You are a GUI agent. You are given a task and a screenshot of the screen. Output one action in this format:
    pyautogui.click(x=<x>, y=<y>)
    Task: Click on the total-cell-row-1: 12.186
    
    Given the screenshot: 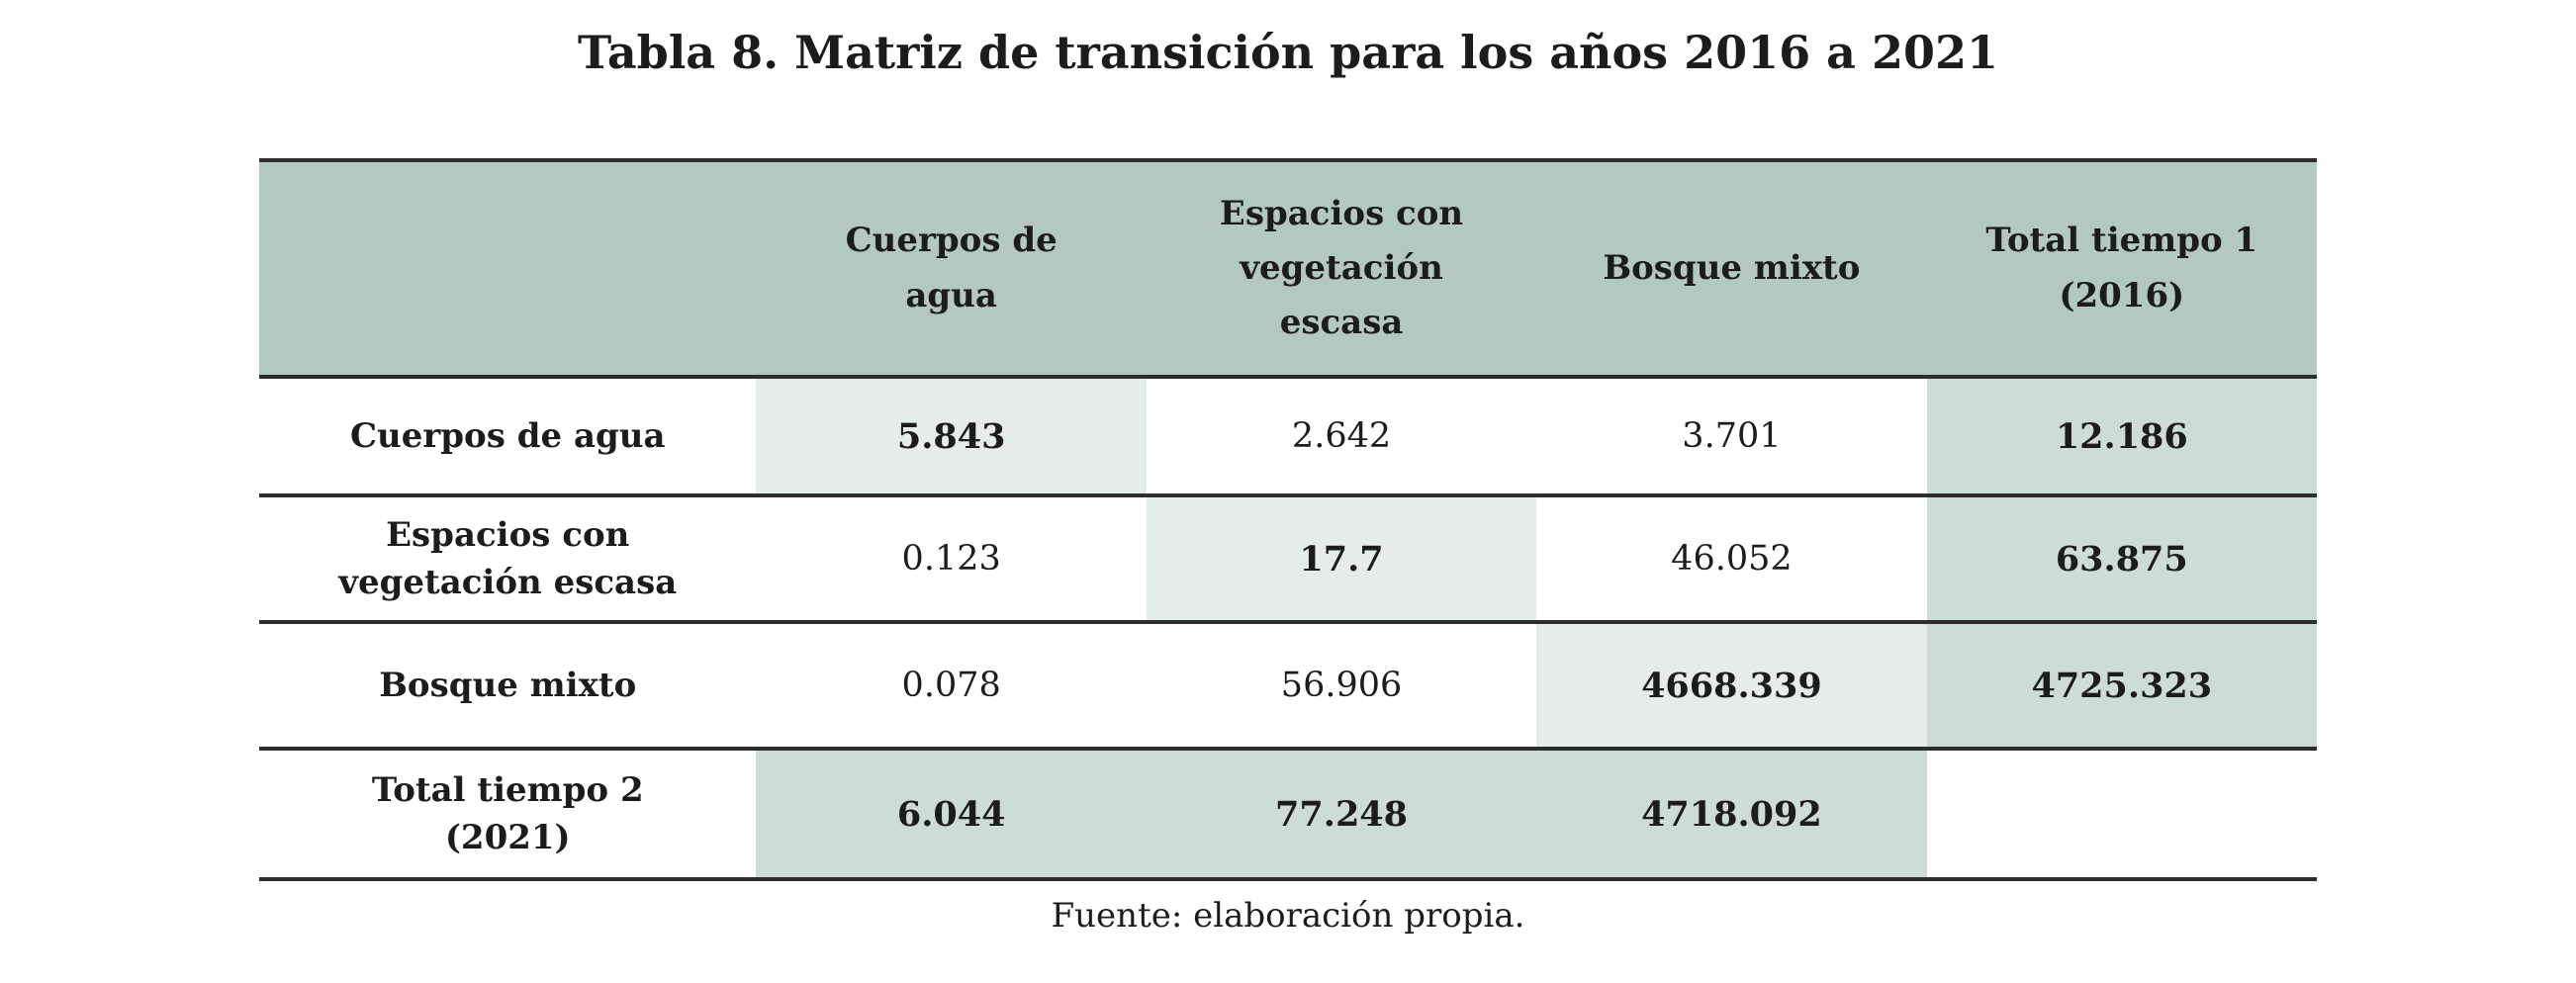 What is the action you would take?
    pyautogui.click(x=2122, y=436)
    